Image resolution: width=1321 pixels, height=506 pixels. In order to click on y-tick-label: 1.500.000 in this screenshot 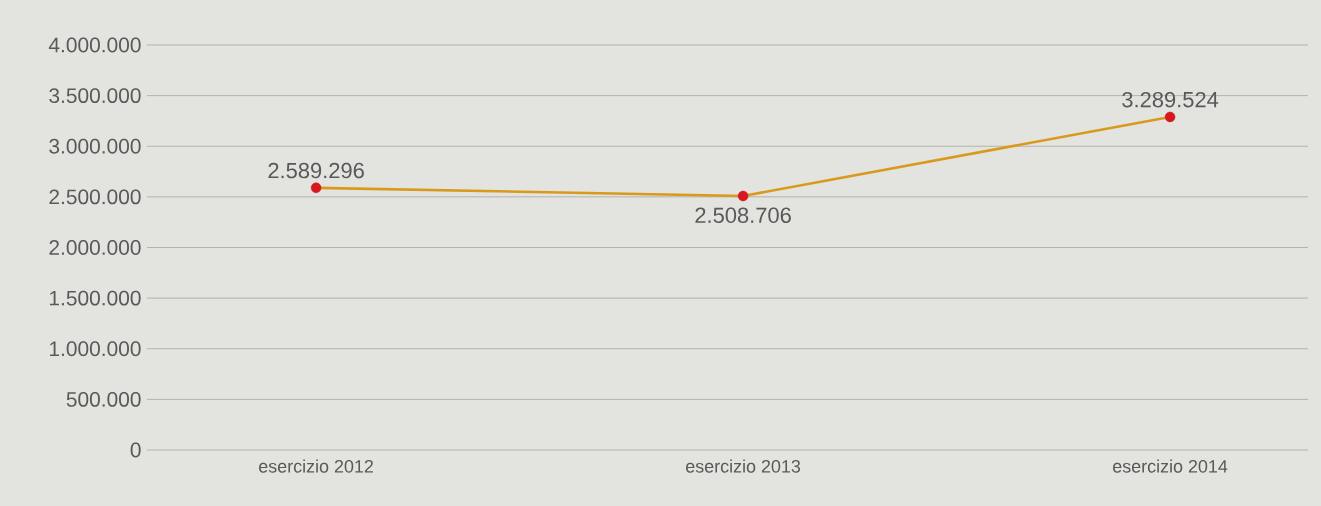, I will do `click(95, 298)`.